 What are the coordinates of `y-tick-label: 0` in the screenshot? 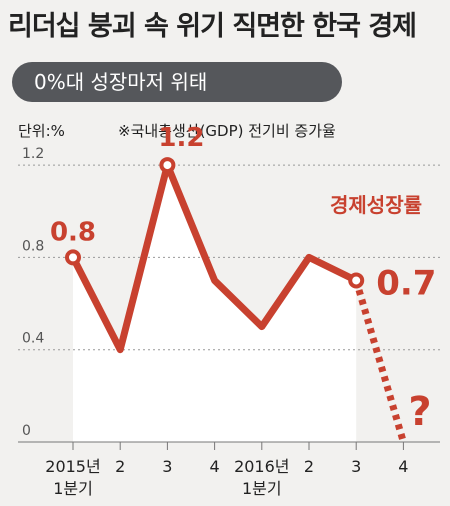 It's located at (26, 431).